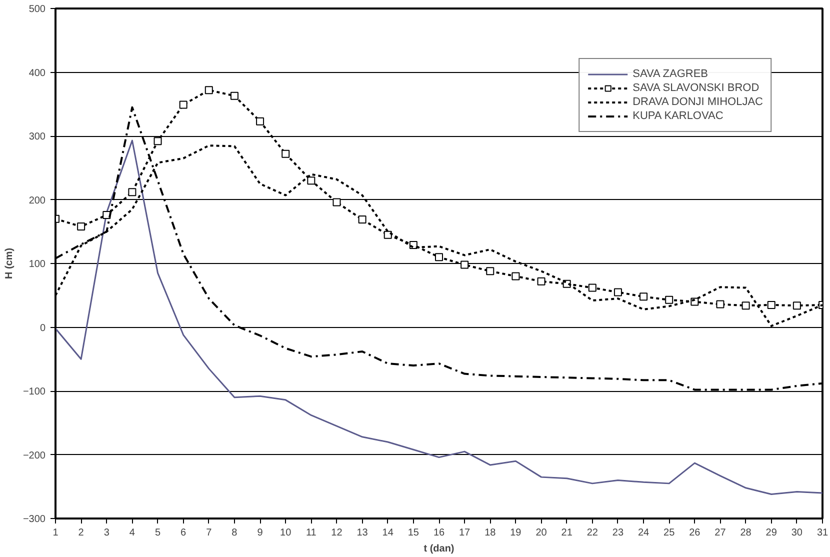 The image size is (830, 557). What do you see at coordinates (37, 73) in the screenshot?
I see `y-tick-label: 400` at bounding box center [37, 73].